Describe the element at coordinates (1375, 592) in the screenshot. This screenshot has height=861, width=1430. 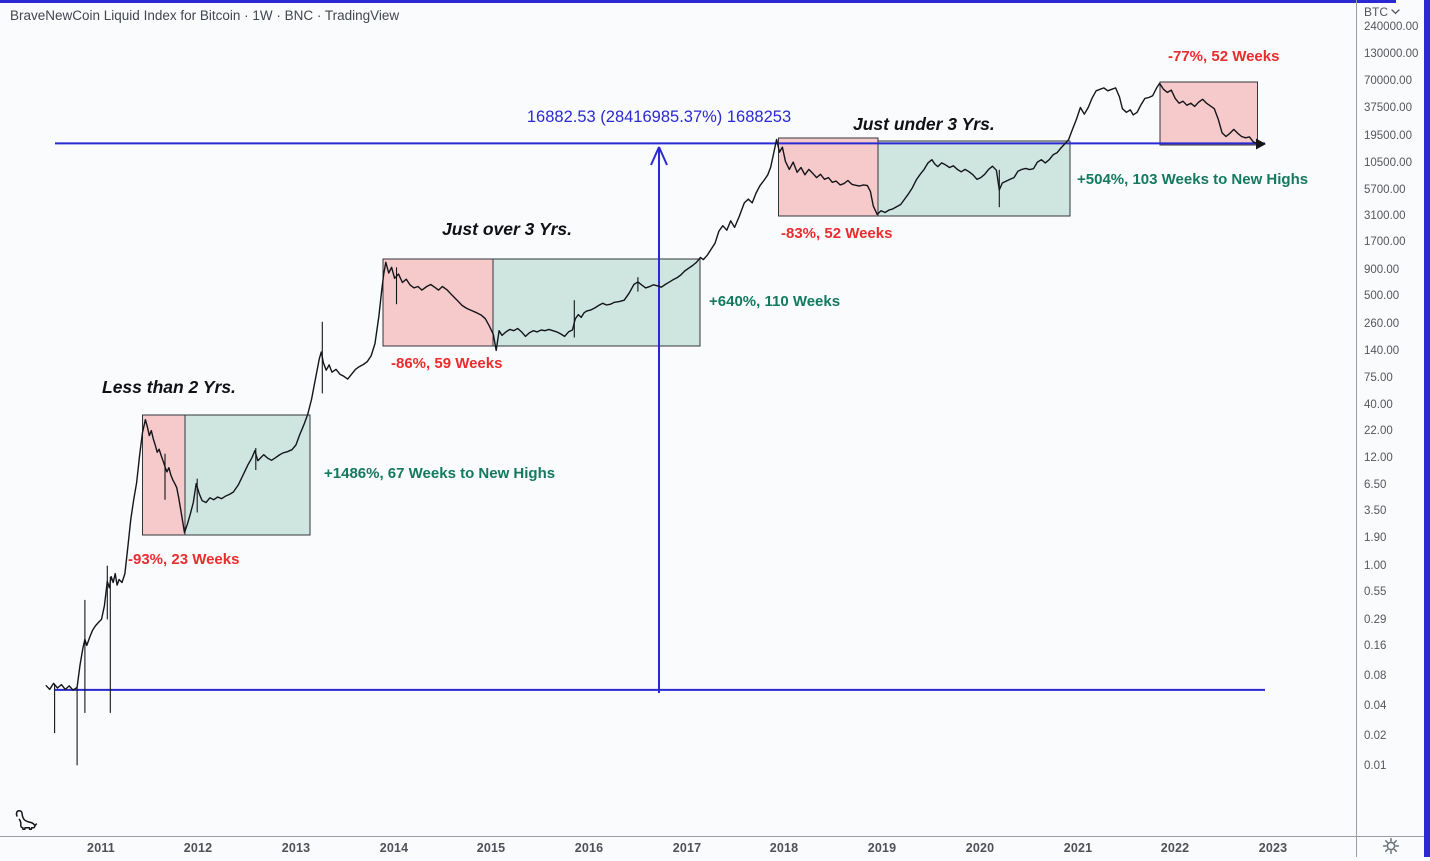
I see `y-axis-tick: 0.55` at that location.